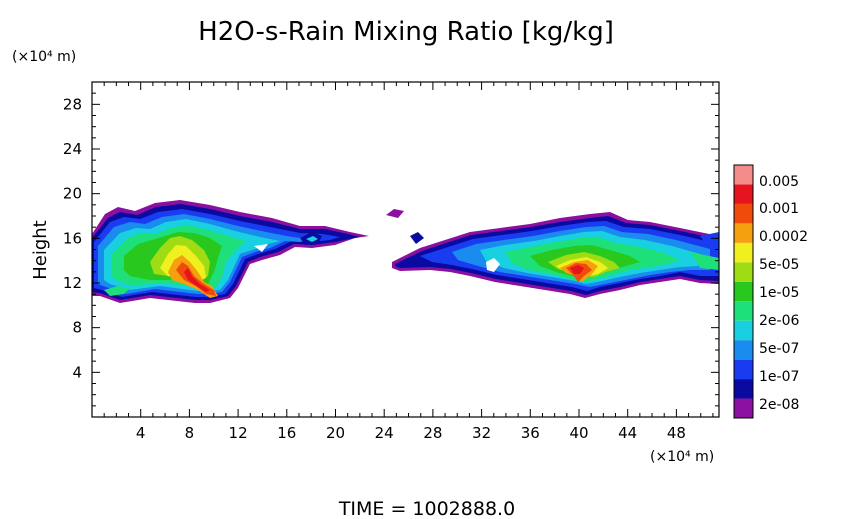  Describe the element at coordinates (406, 32) in the screenshot. I see `chart-title: H2O-s-Rain Mixing Ratio [kg/kg]` at that location.